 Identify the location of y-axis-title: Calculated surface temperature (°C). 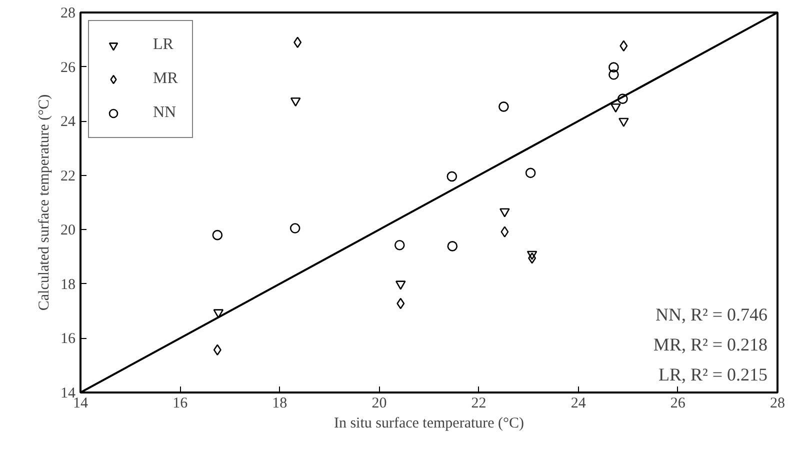
(44, 202).